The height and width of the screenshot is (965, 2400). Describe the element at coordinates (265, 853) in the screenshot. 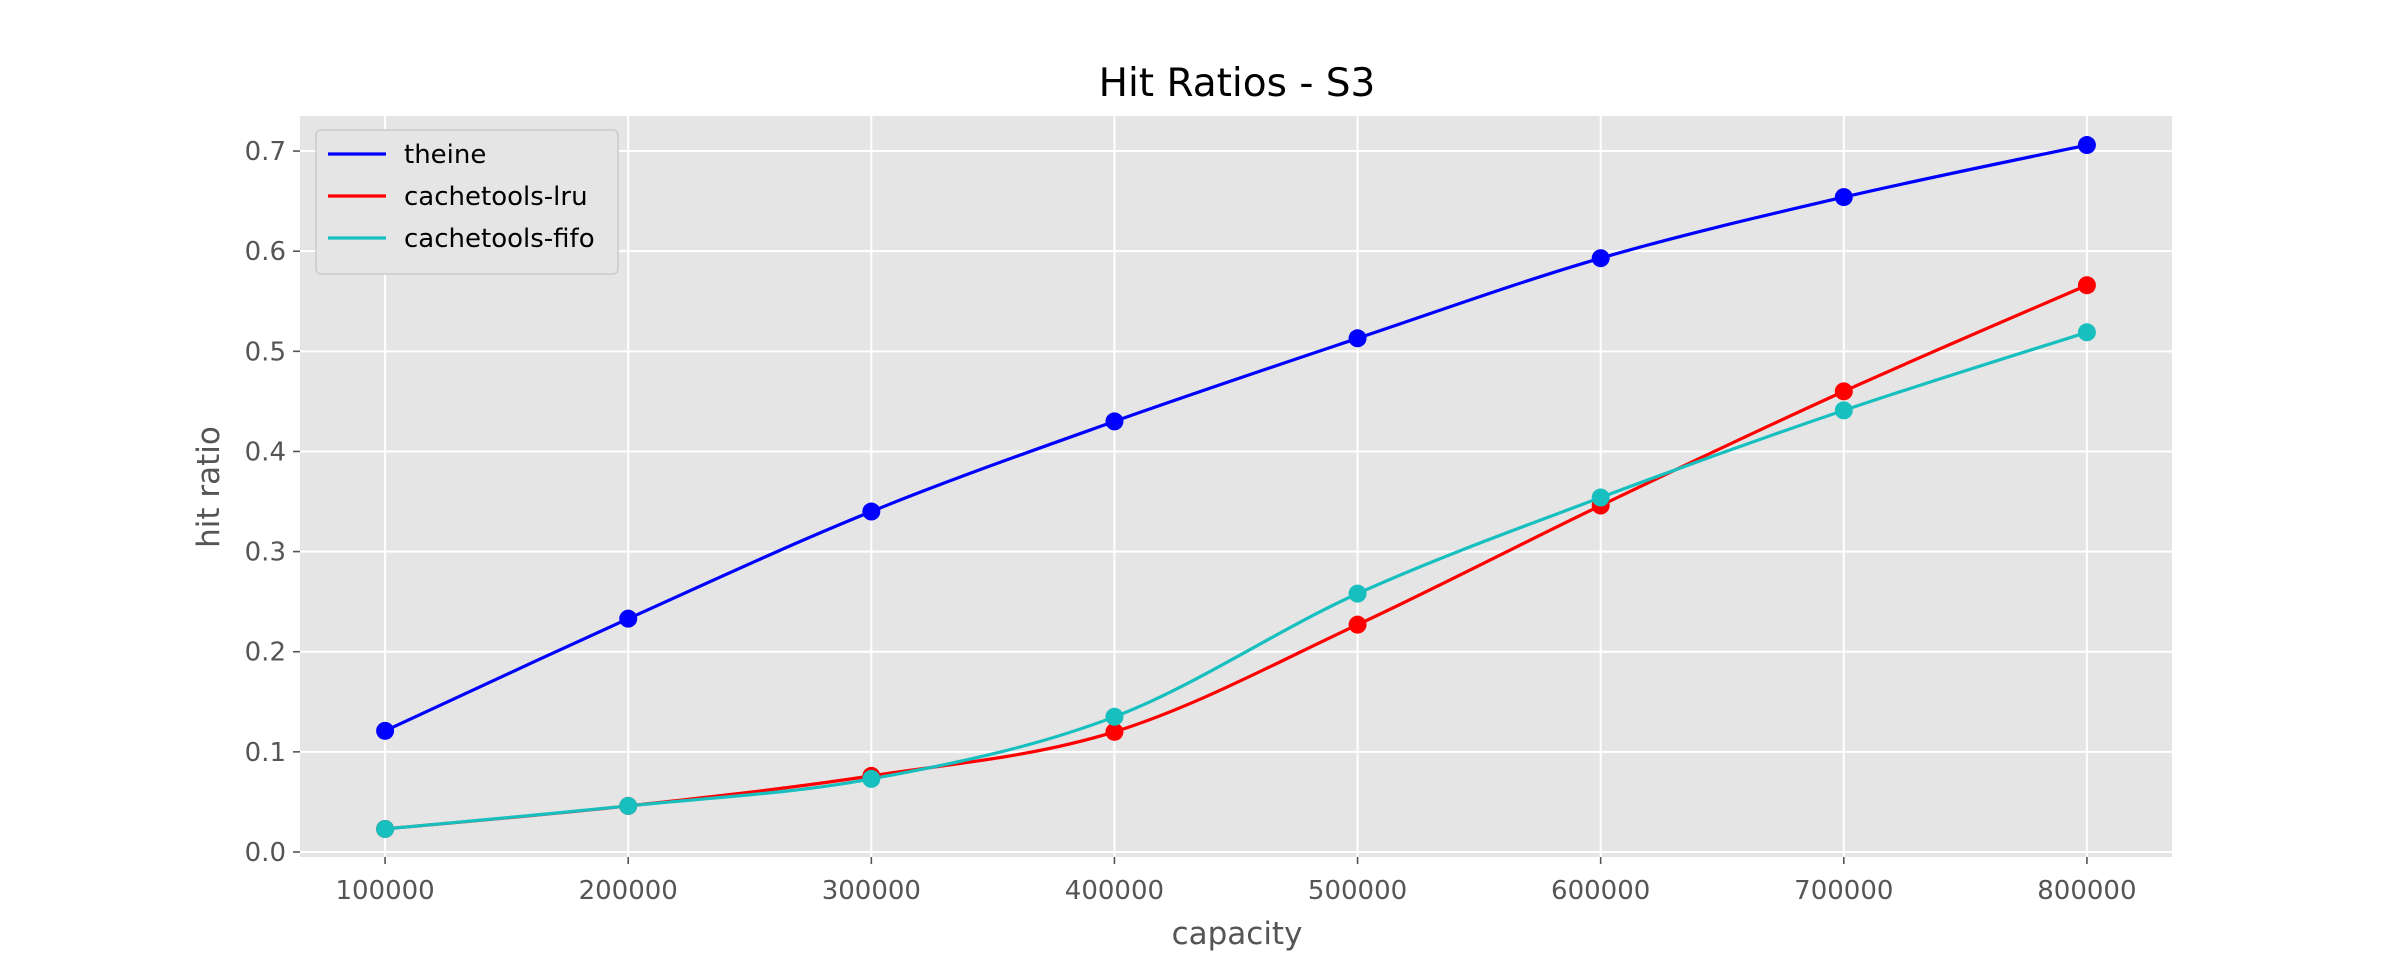

I see `y-tick-label: 0.0` at that location.